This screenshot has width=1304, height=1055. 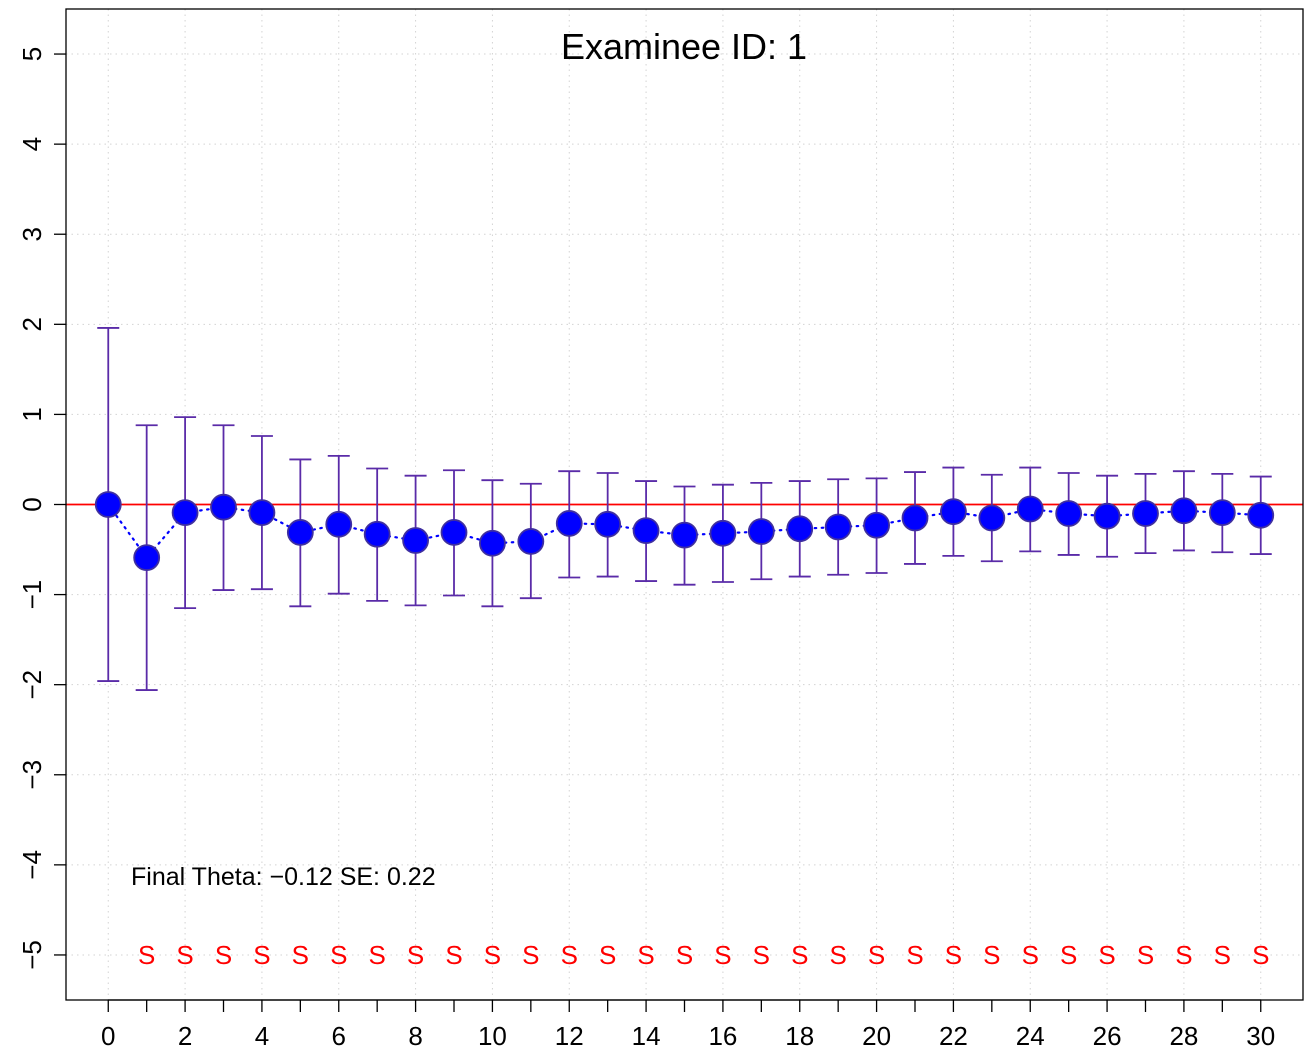 I want to click on x-tick-label: 18, so click(x=799, y=1036).